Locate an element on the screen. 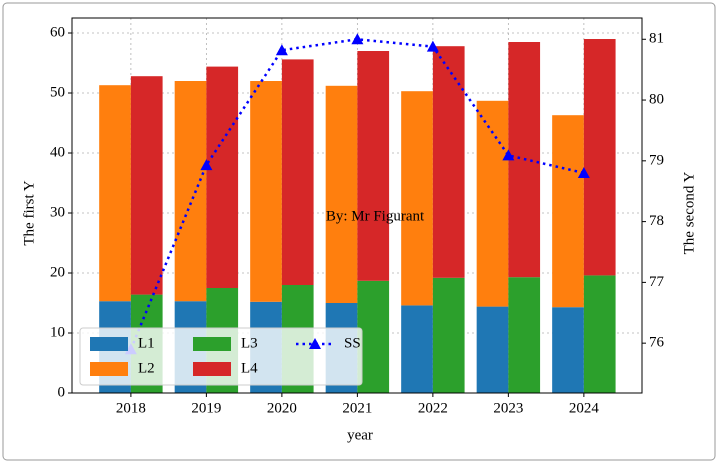  x-tick-label: 2022 is located at coordinates (433, 408).